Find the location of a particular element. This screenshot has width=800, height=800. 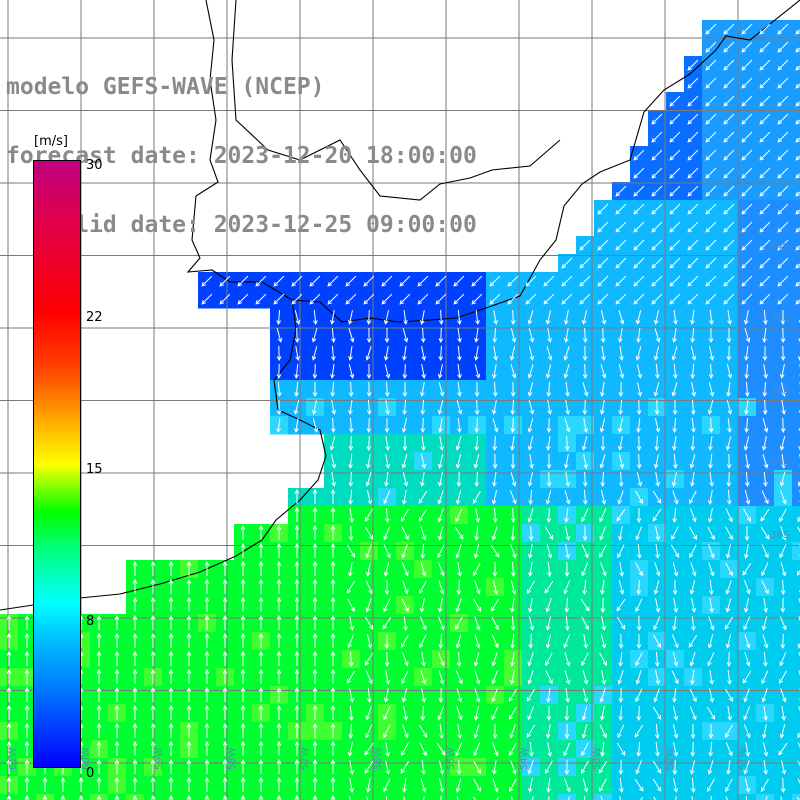

longitude-label: 54W is located at coordinates (524, 758).